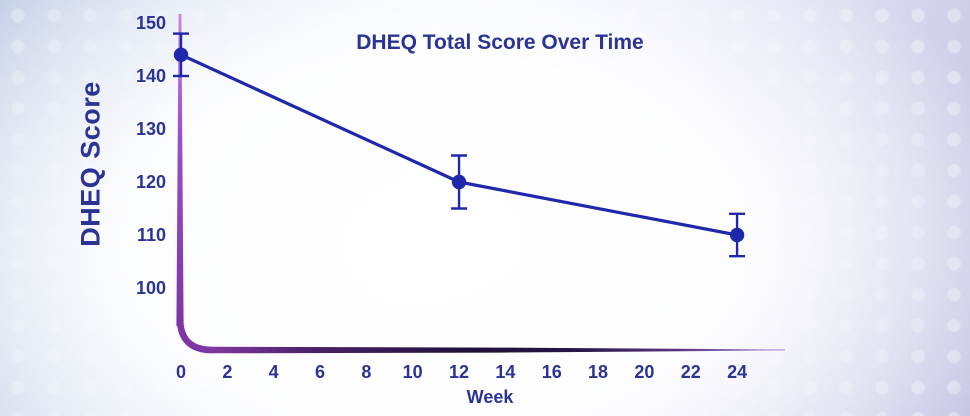 This screenshot has width=970, height=416. I want to click on x-tick-label: 10, so click(412, 372).